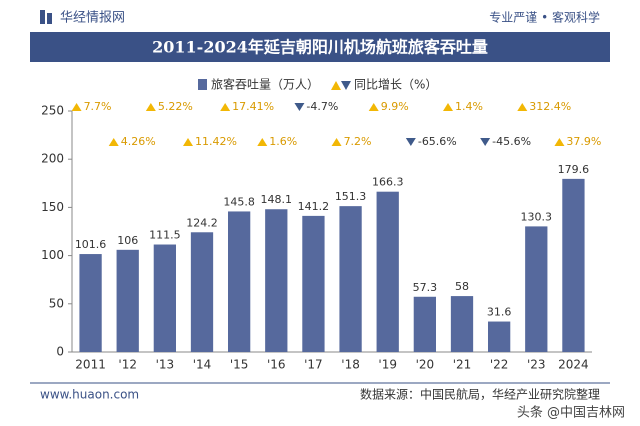 This screenshot has height=426, width=640. I want to click on growth-label: -45.6%, so click(511, 141).